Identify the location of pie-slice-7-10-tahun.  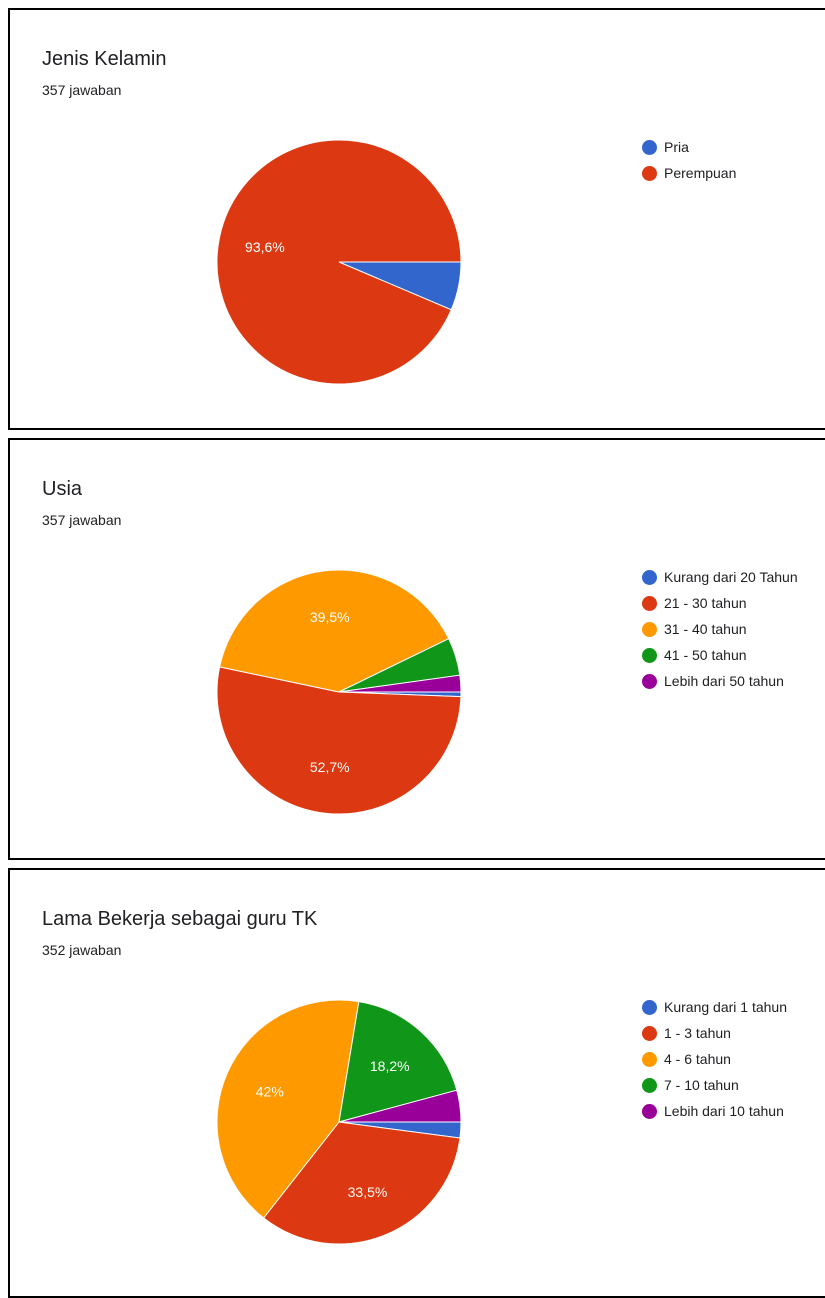
(398, 1062).